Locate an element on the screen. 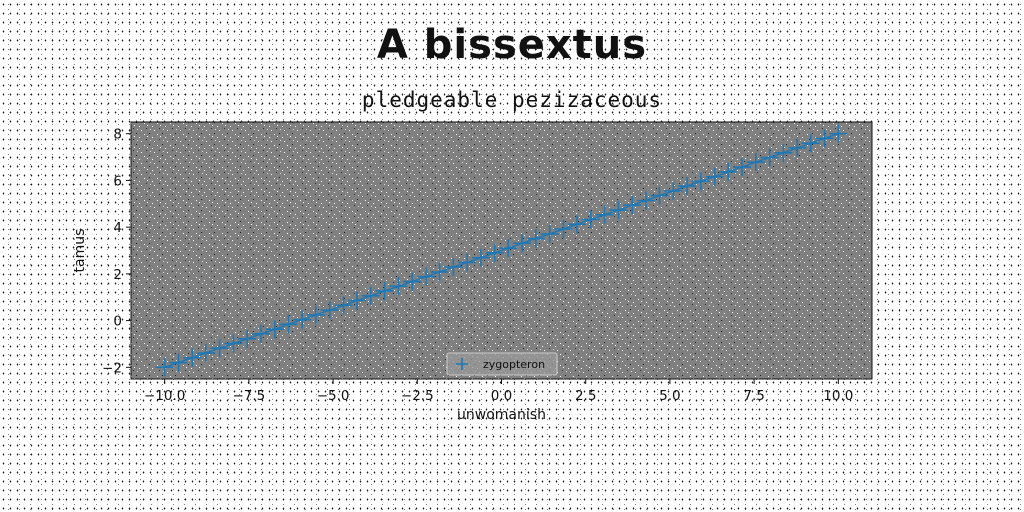 Image resolution: width=1024 pixels, height=512 pixels. x-axis: −10.0 −7.5 −5.0 −2.5 0.0 2.5 5.0 7.5 10.0 is located at coordinates (498, 391).